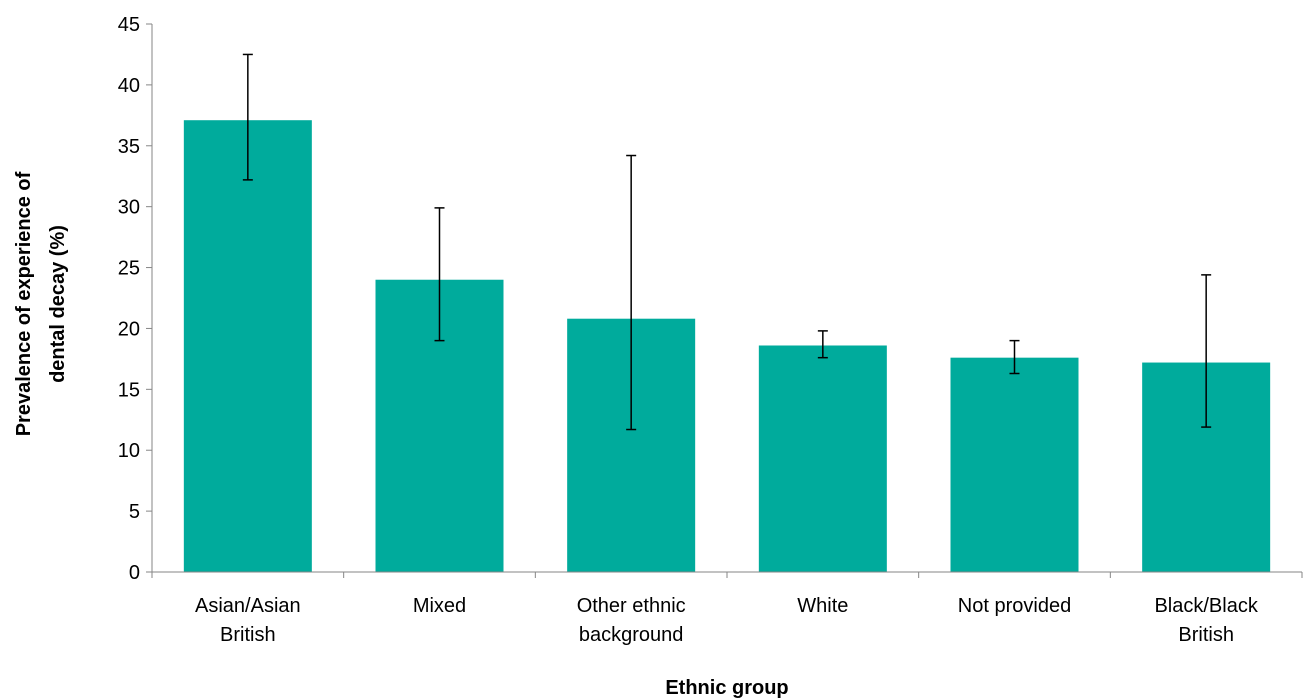 The image size is (1304, 699). I want to click on x-tick-label-line: Not provided, so click(1014, 606).